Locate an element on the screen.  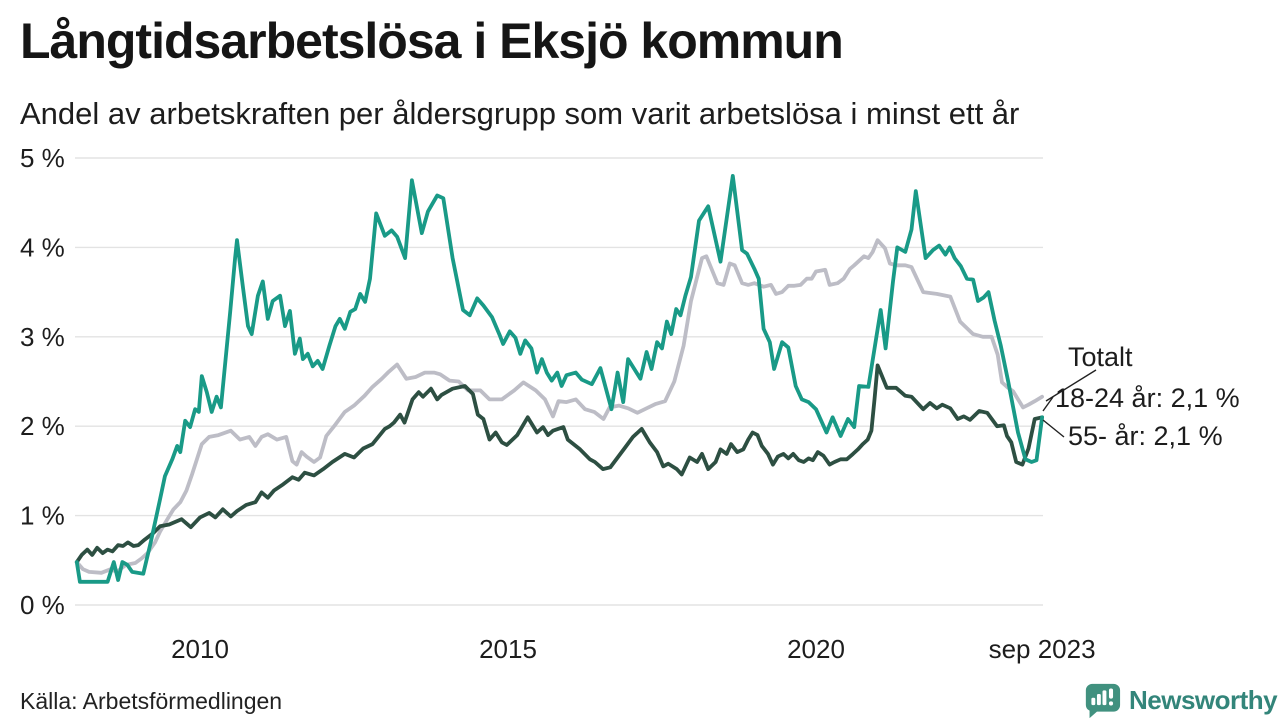
newsworthy-logo: Newsworthy is located at coordinates (1181, 700).